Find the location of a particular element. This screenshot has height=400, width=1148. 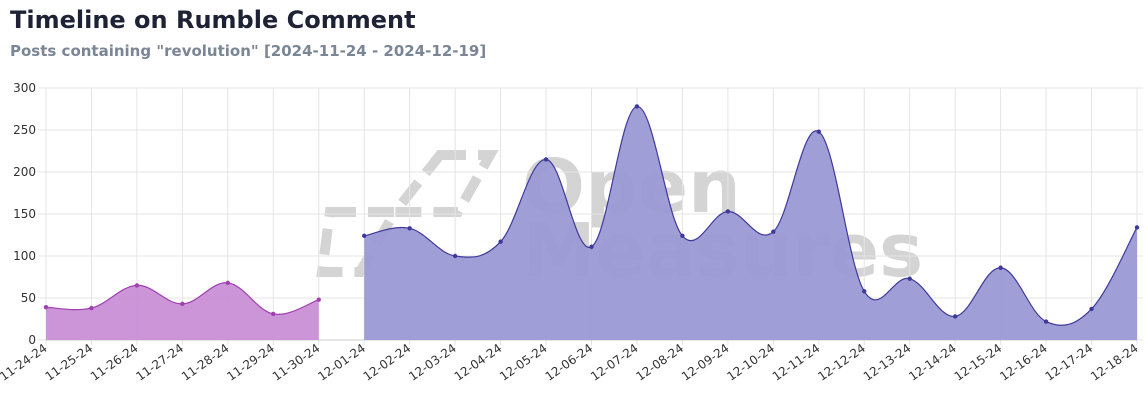

x-tick-label: 12-18-24 is located at coordinates (1114, 362).